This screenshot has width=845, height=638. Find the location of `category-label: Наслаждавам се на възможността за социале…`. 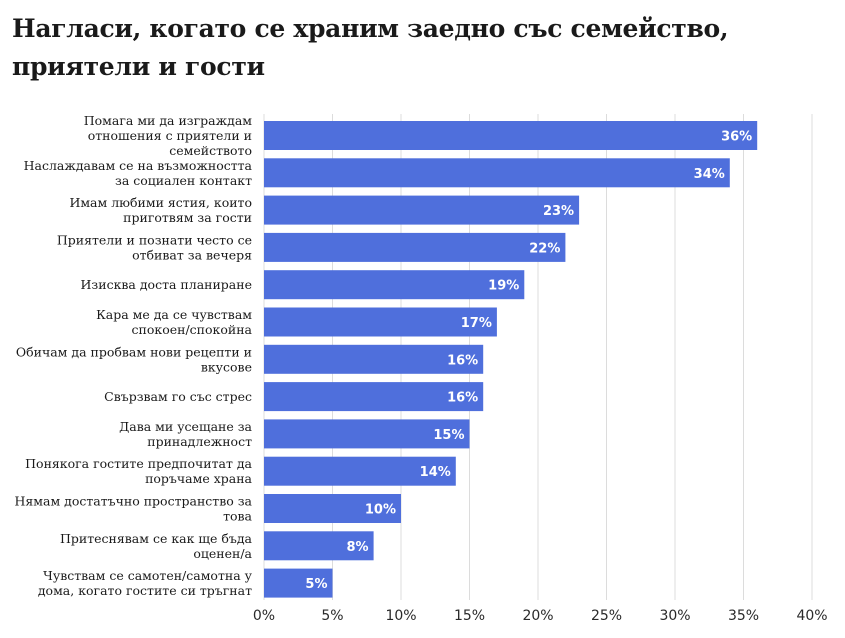

category-label: Наслаждавам се на възможността за социале… is located at coordinates (138, 173).